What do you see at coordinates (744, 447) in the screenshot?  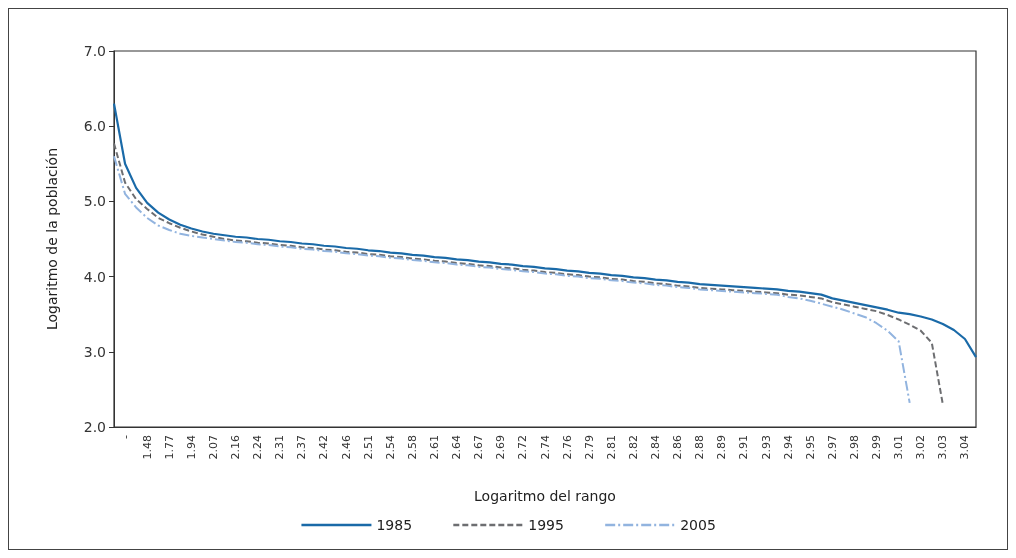 I see `x-tick-label: 2.91` at bounding box center [744, 447].